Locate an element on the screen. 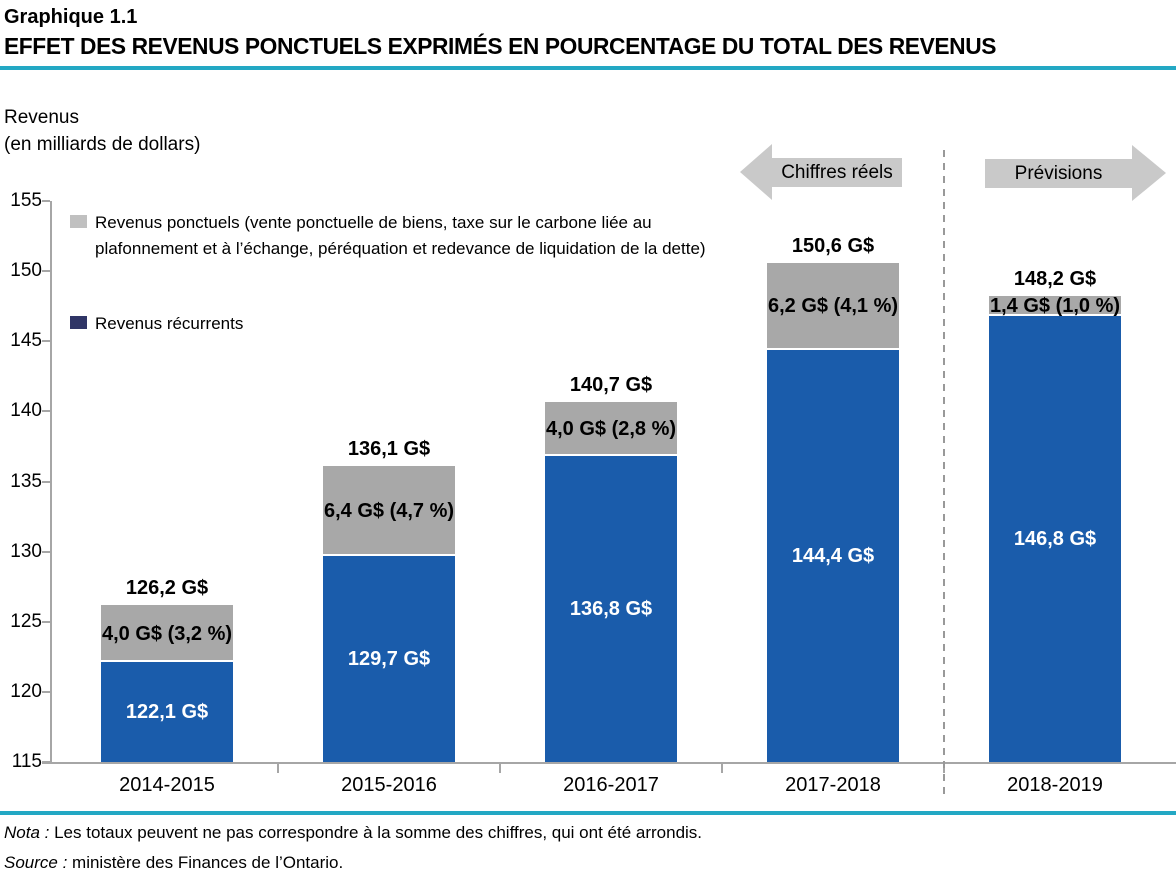 The width and height of the screenshot is (1176, 888). source-text: ministère des Finances de l’Ontario. is located at coordinates (205, 862).